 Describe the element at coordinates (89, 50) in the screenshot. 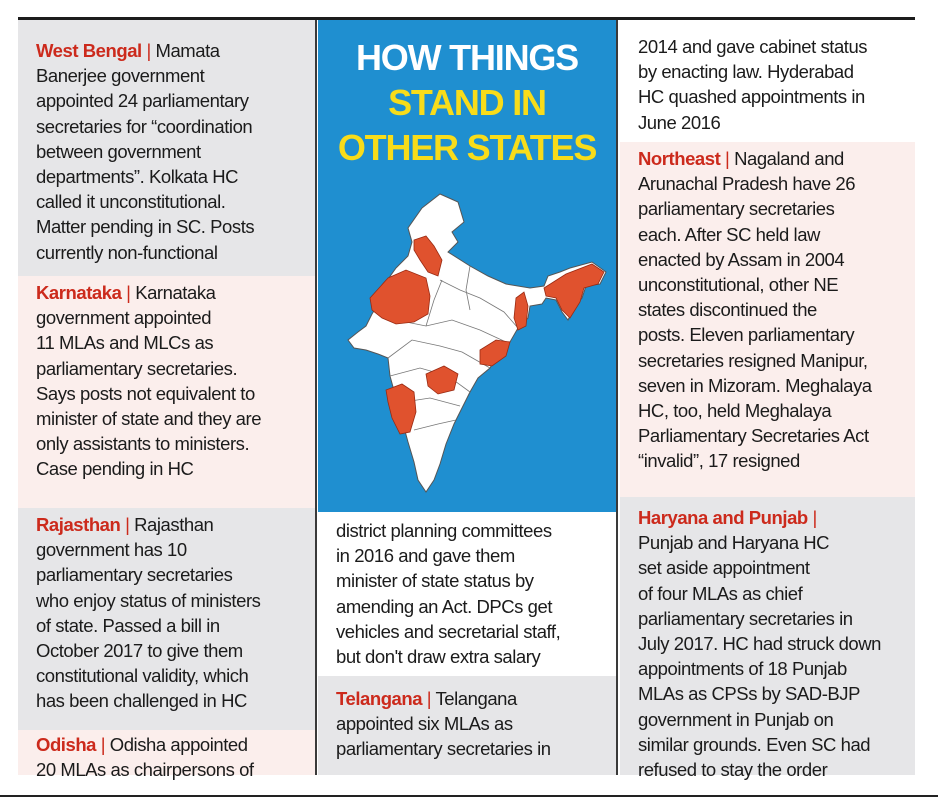

I see `state-name: West Bengal` at that location.